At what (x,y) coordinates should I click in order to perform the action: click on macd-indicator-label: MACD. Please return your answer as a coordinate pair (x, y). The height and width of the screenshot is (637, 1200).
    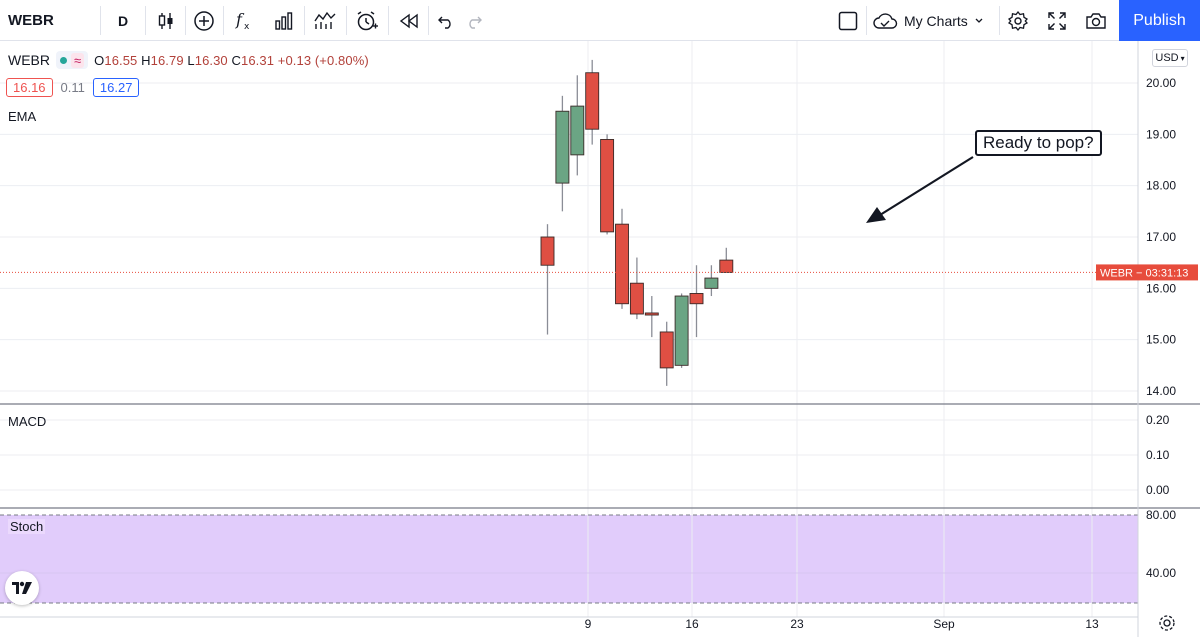
    Looking at the image, I should click on (27, 421).